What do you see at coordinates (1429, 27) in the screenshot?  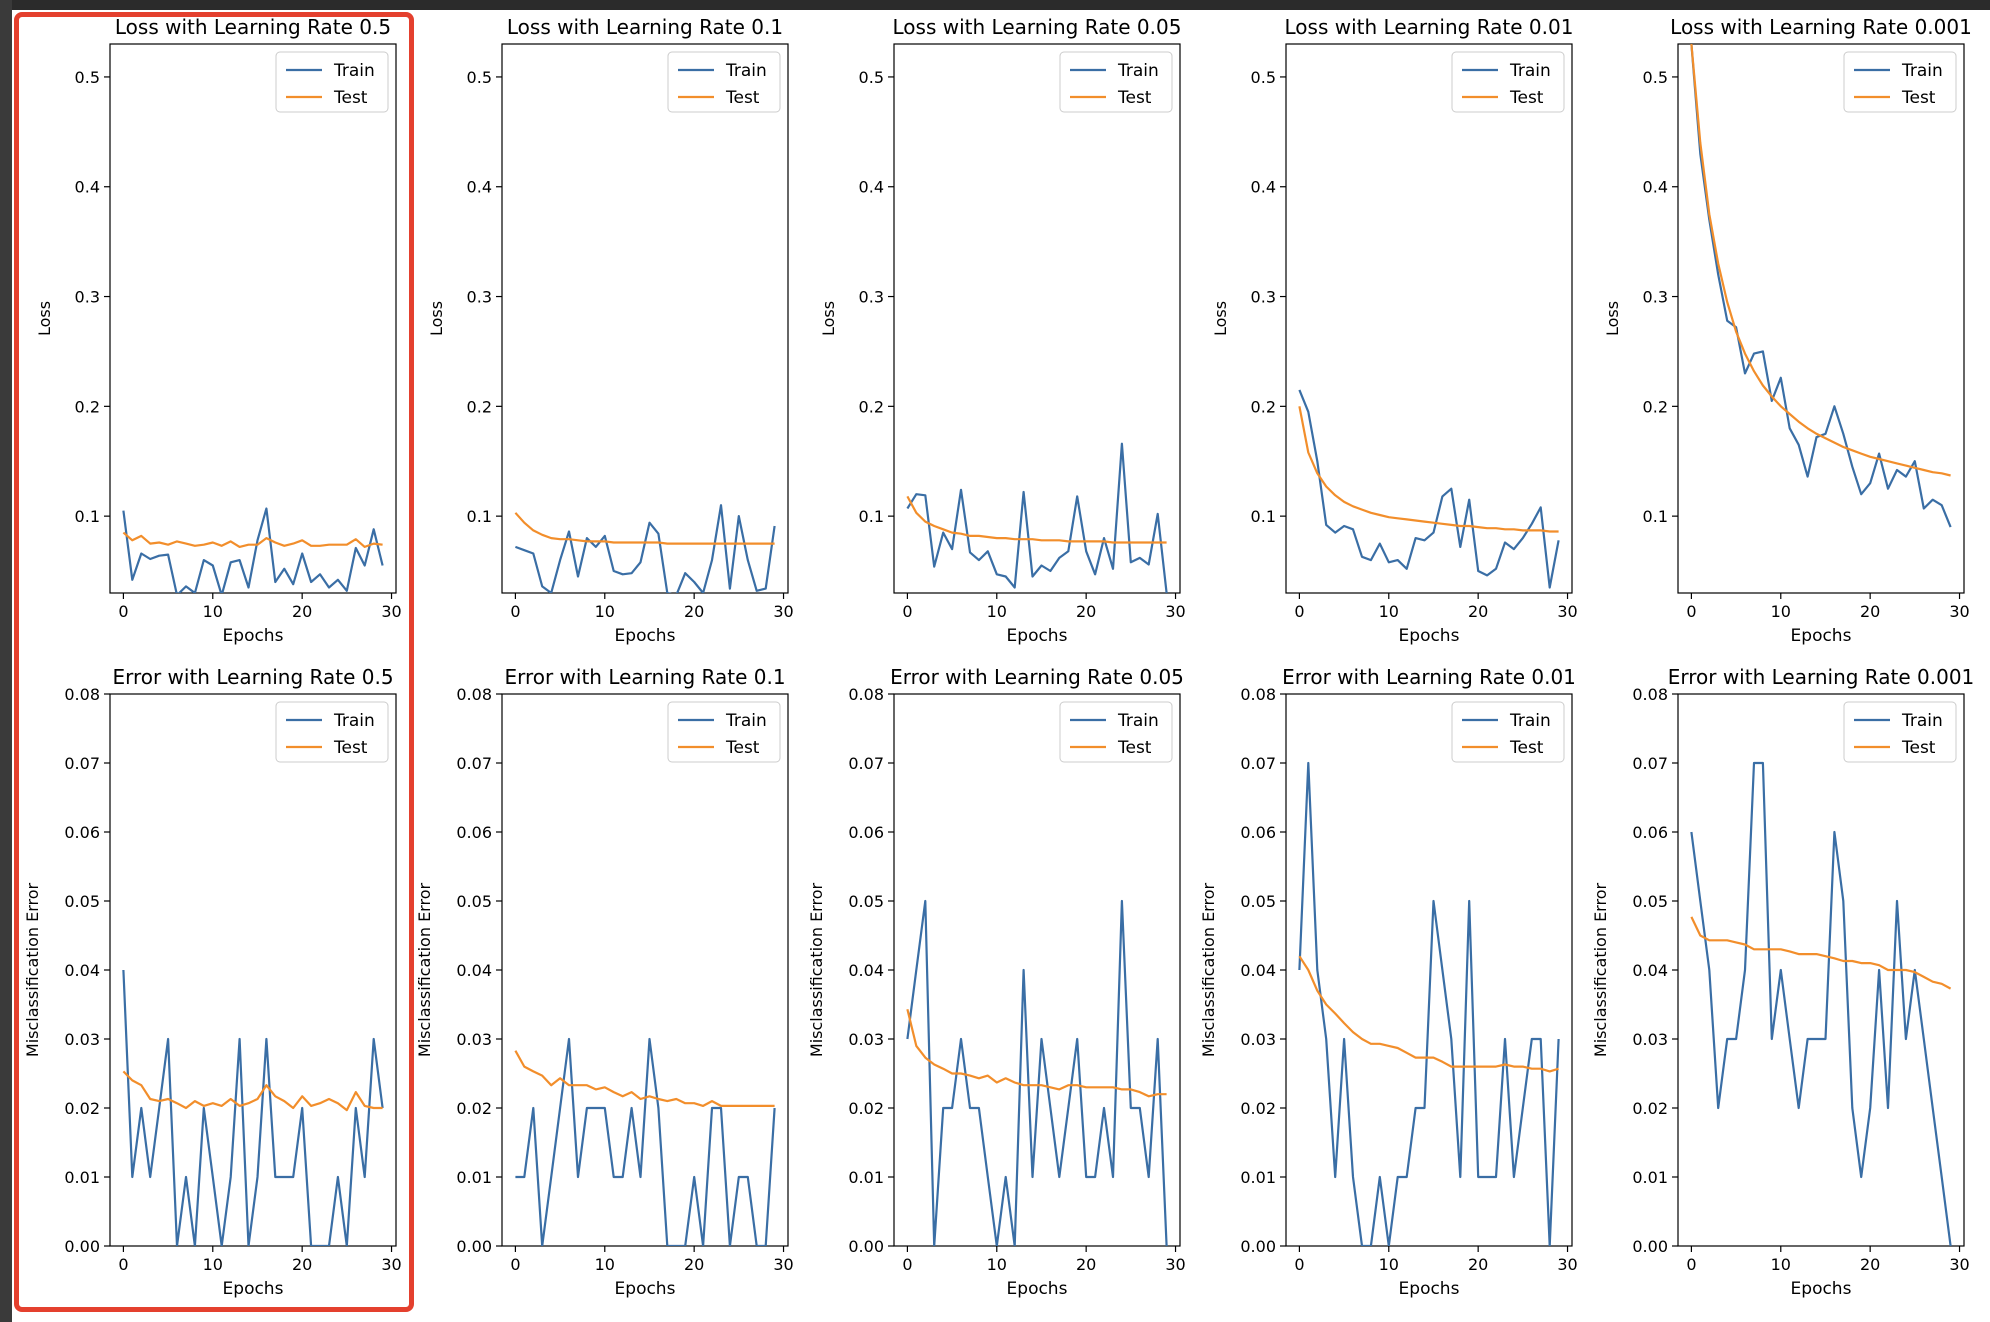 I see `plot-title: Loss with Learning Rate 0.01` at bounding box center [1429, 27].